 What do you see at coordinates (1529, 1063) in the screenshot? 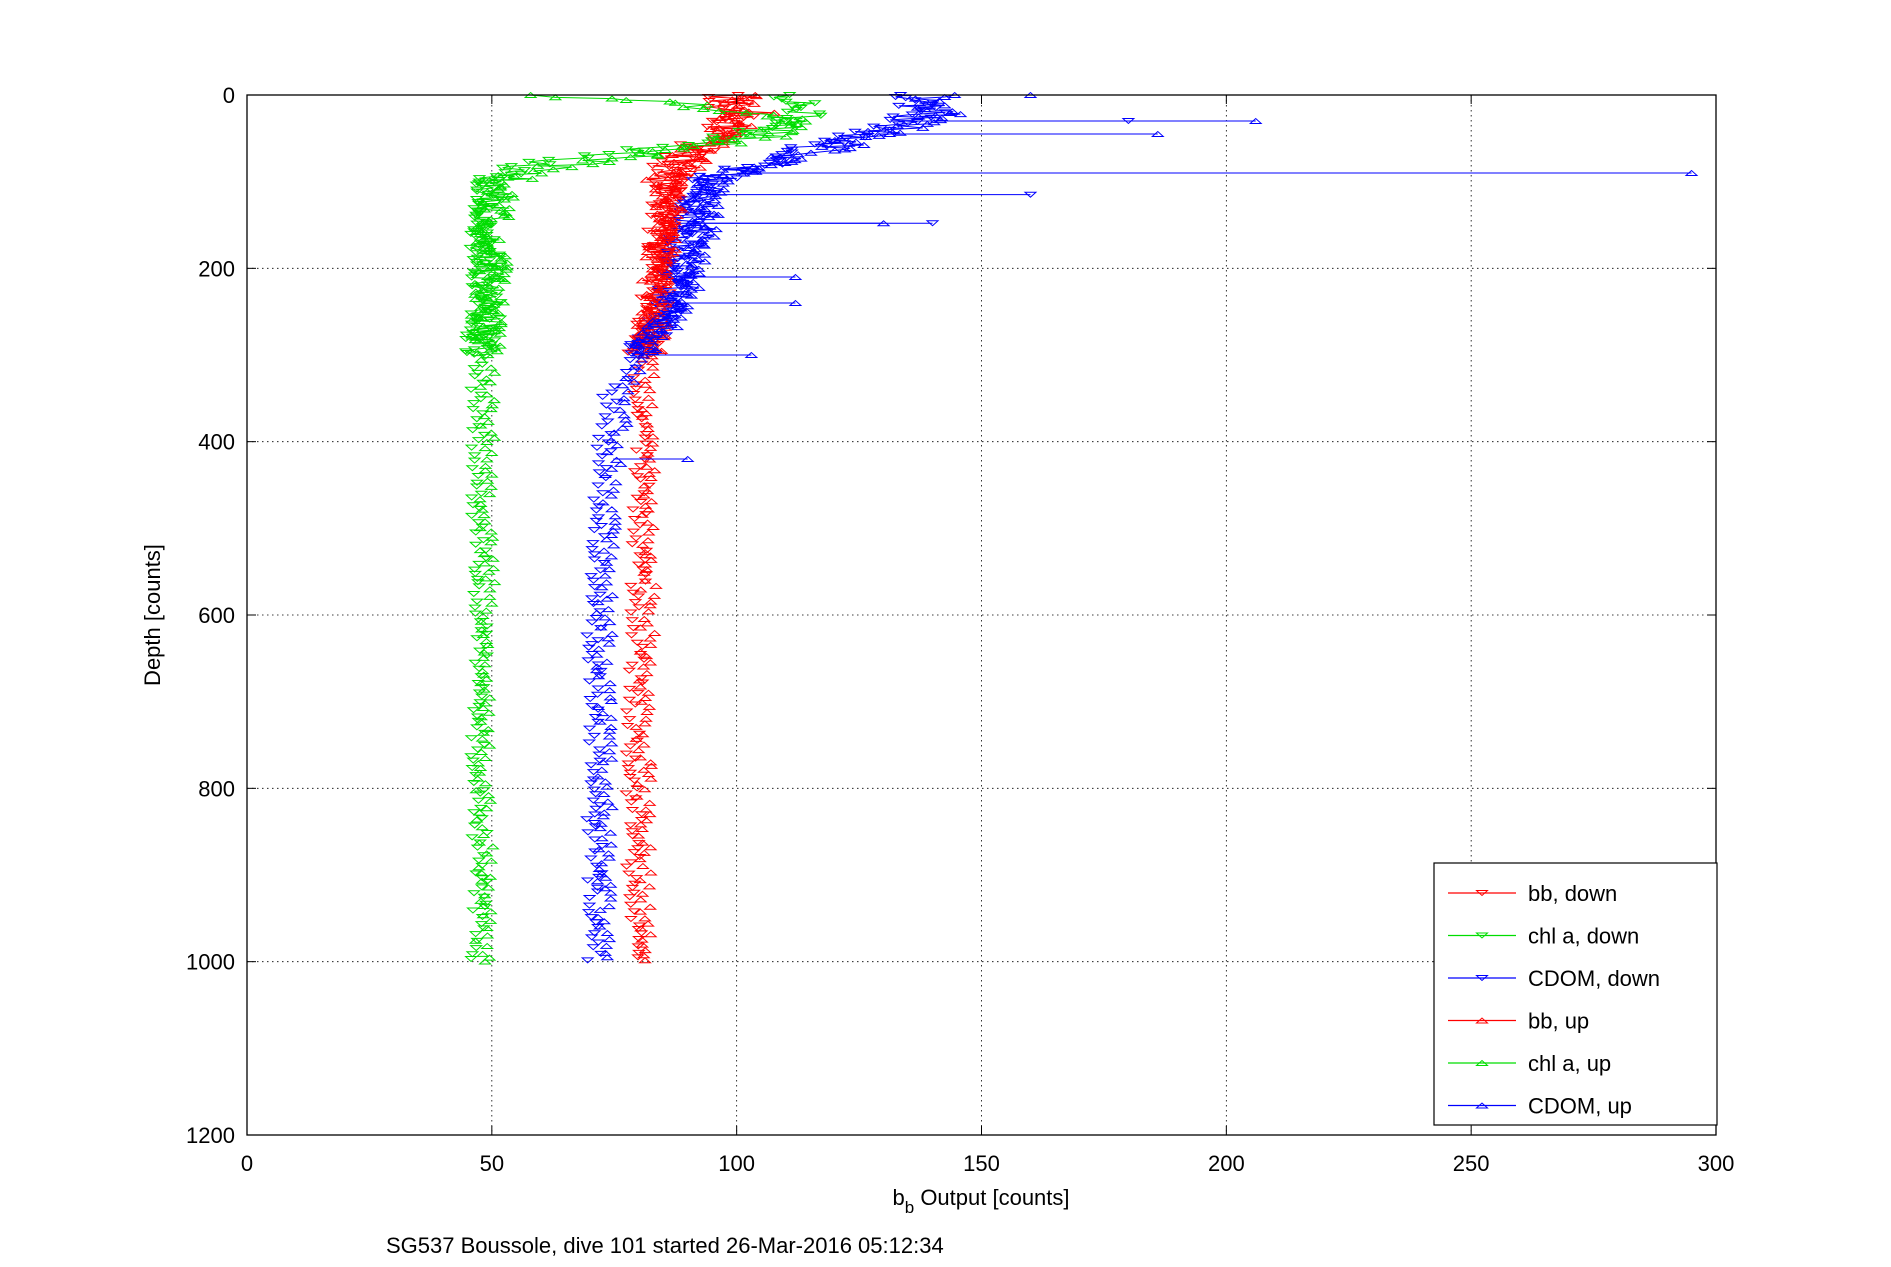
I see `legend-item-chl-a-up: chl a, up` at bounding box center [1529, 1063].